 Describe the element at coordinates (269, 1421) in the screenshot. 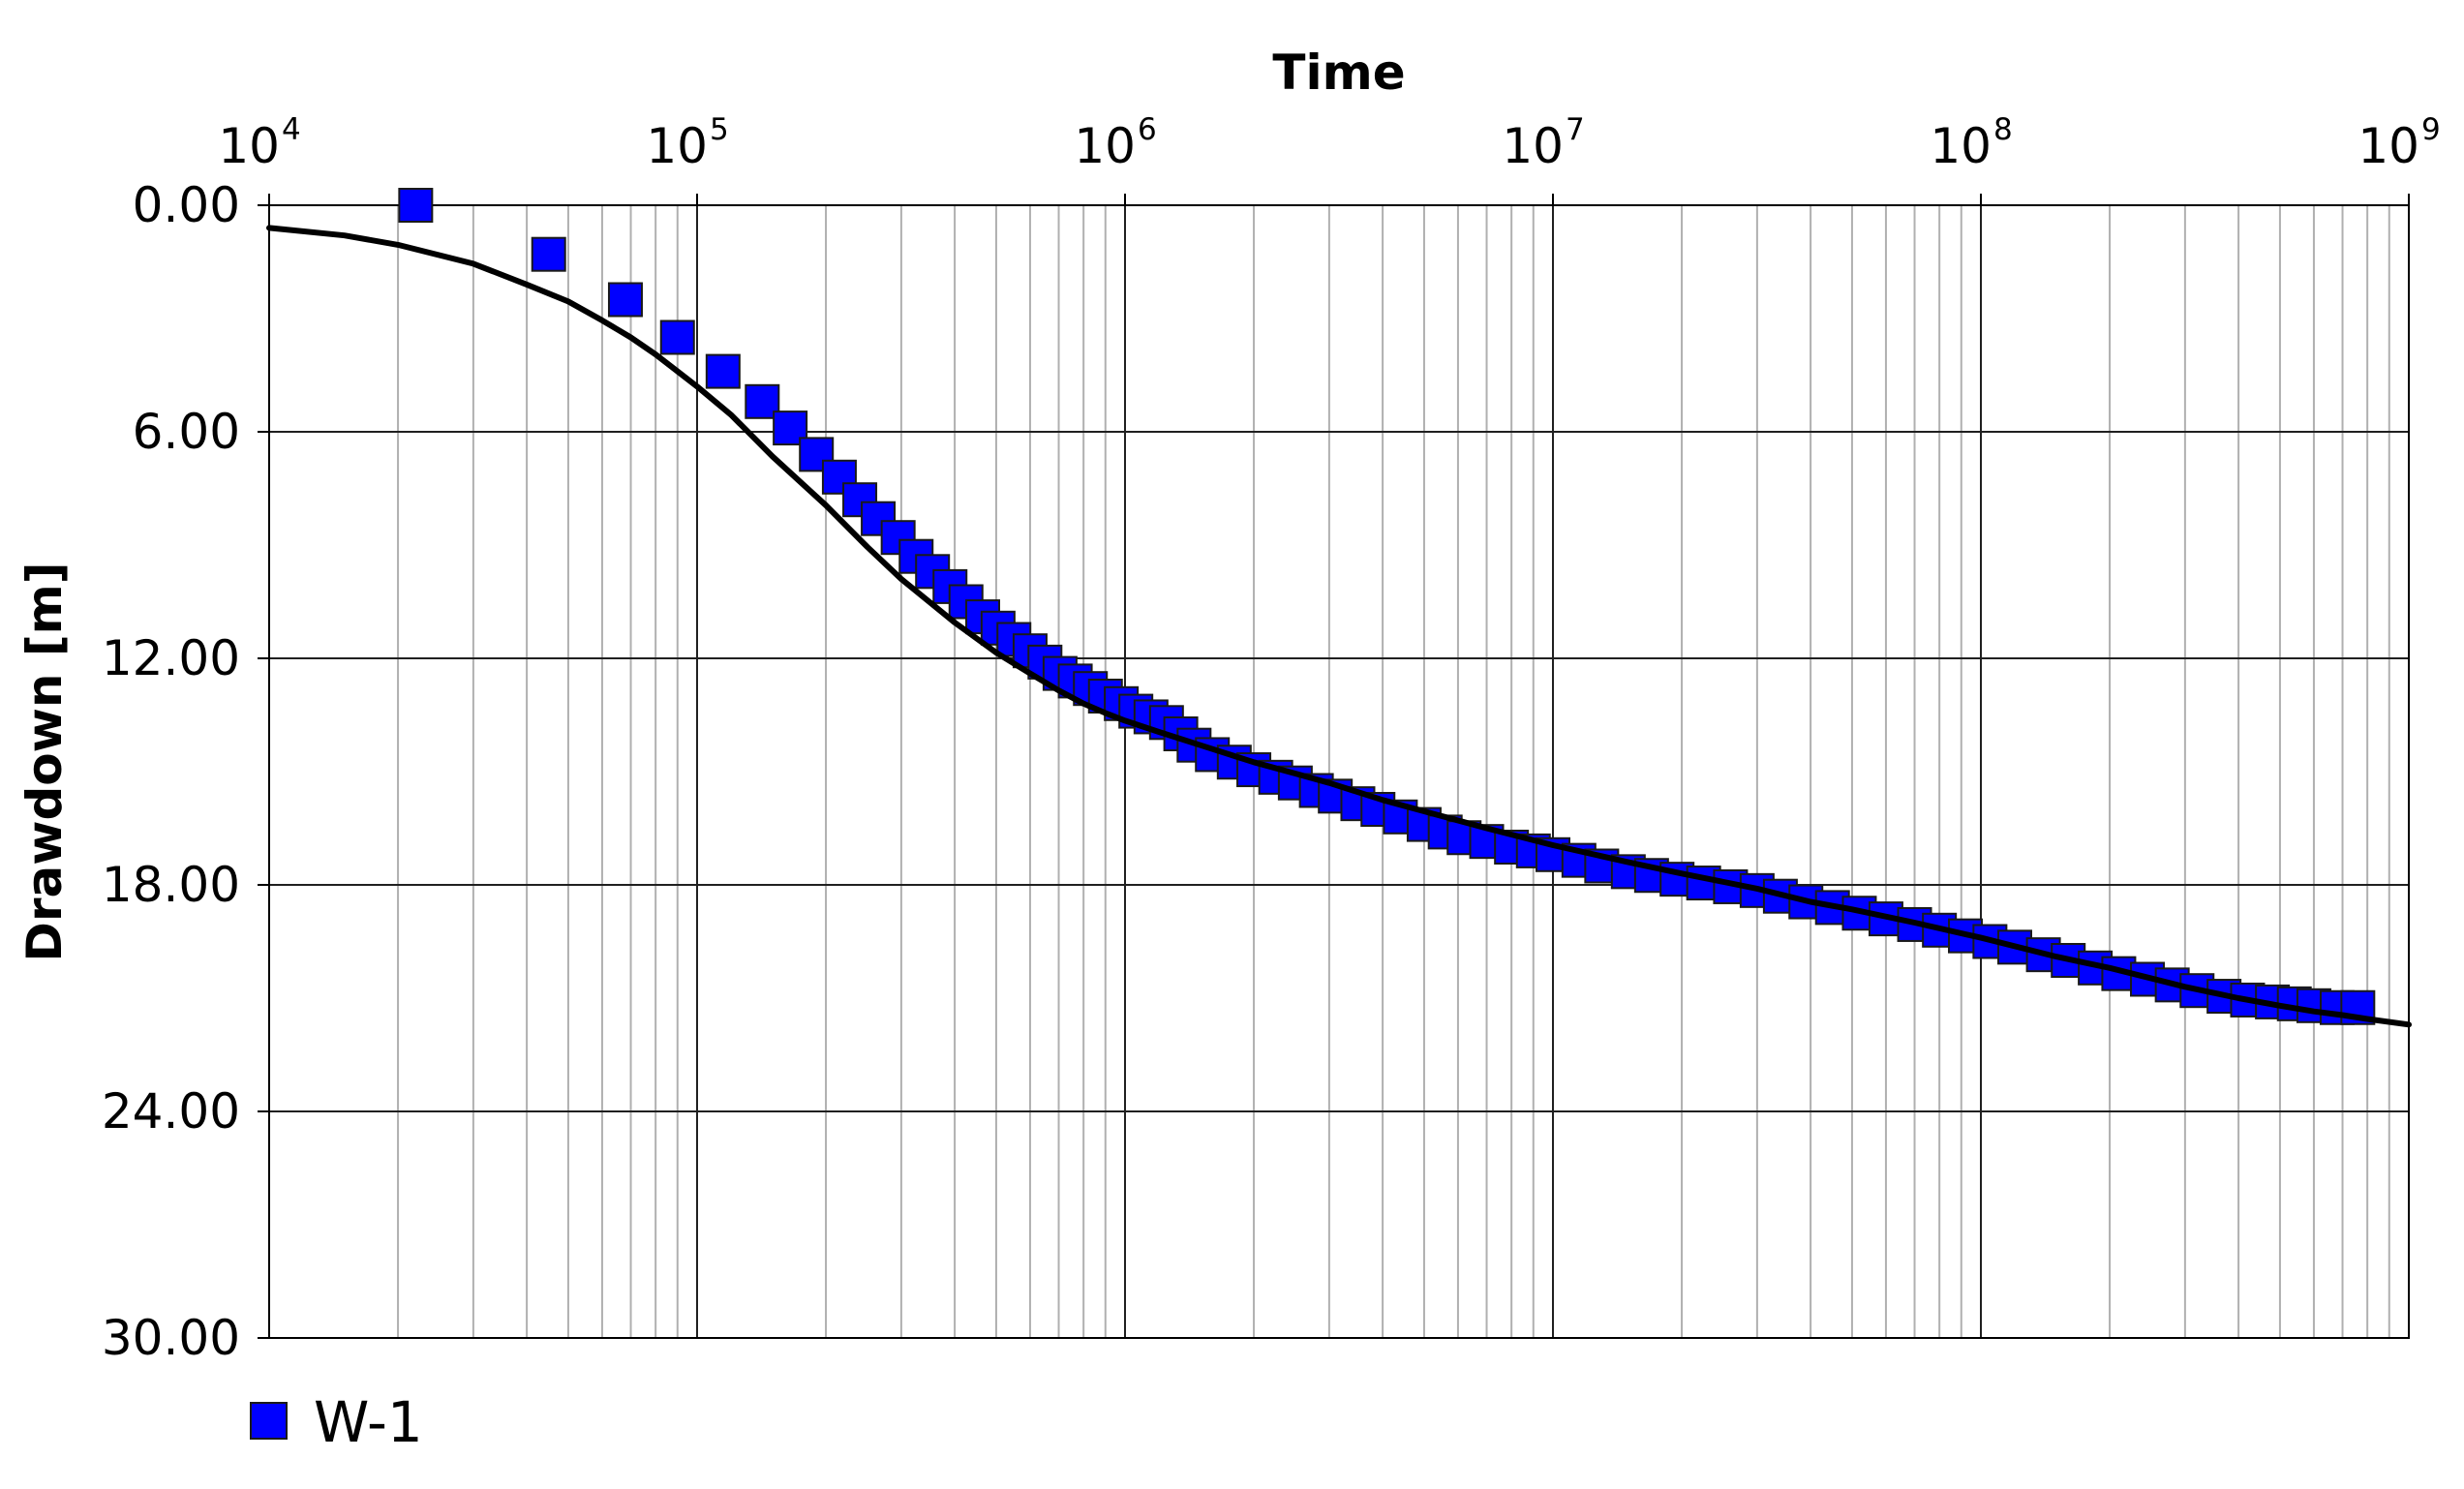

I see `legend-swatch-w1` at that location.